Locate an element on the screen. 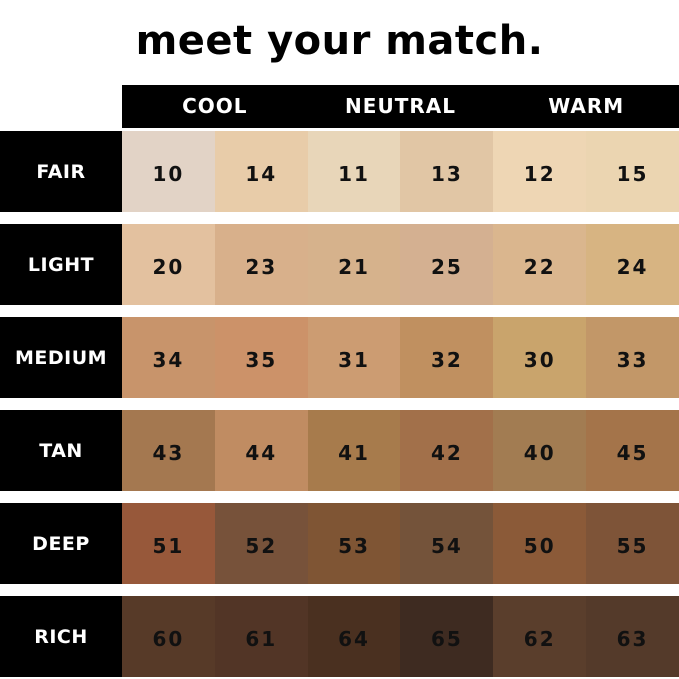 This screenshot has width=679, height=679. column-header-neutral: NEUTRAL is located at coordinates (400, 106).